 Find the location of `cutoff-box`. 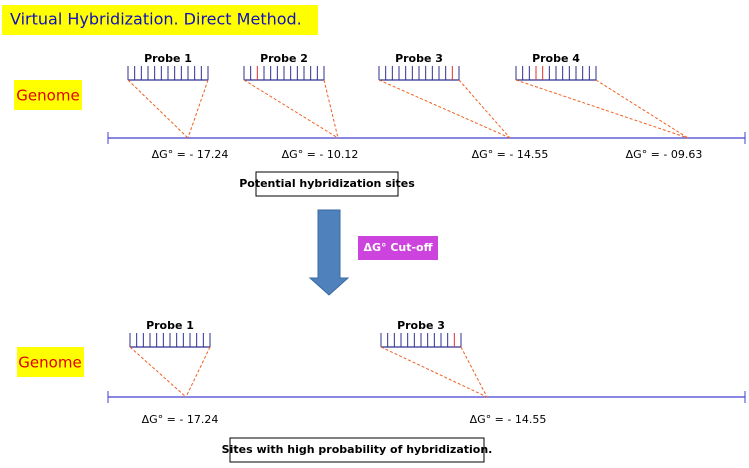

cutoff-box is located at coordinates (398, 248).